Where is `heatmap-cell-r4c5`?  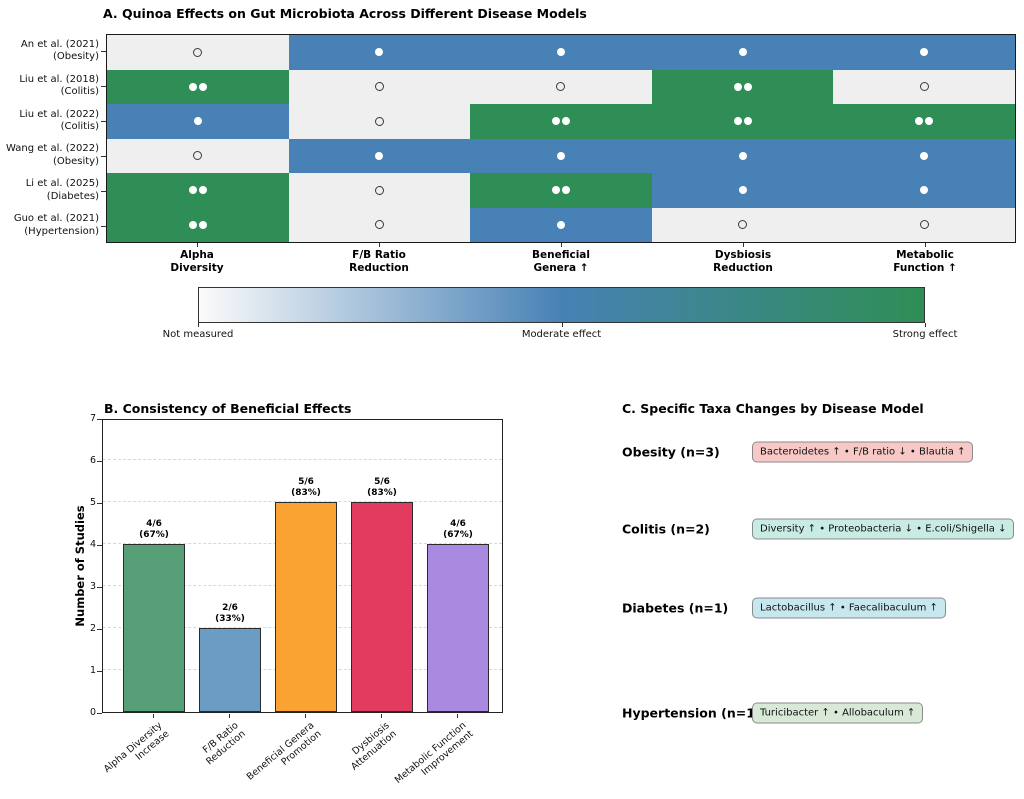 heatmap-cell-r4c5 is located at coordinates (924, 155).